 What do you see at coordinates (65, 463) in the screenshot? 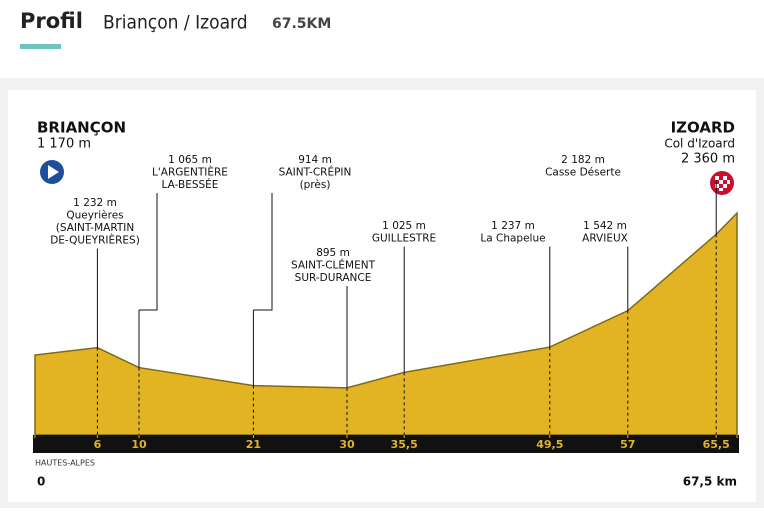
I see `region-label: HAUTES-ALPES` at bounding box center [65, 463].